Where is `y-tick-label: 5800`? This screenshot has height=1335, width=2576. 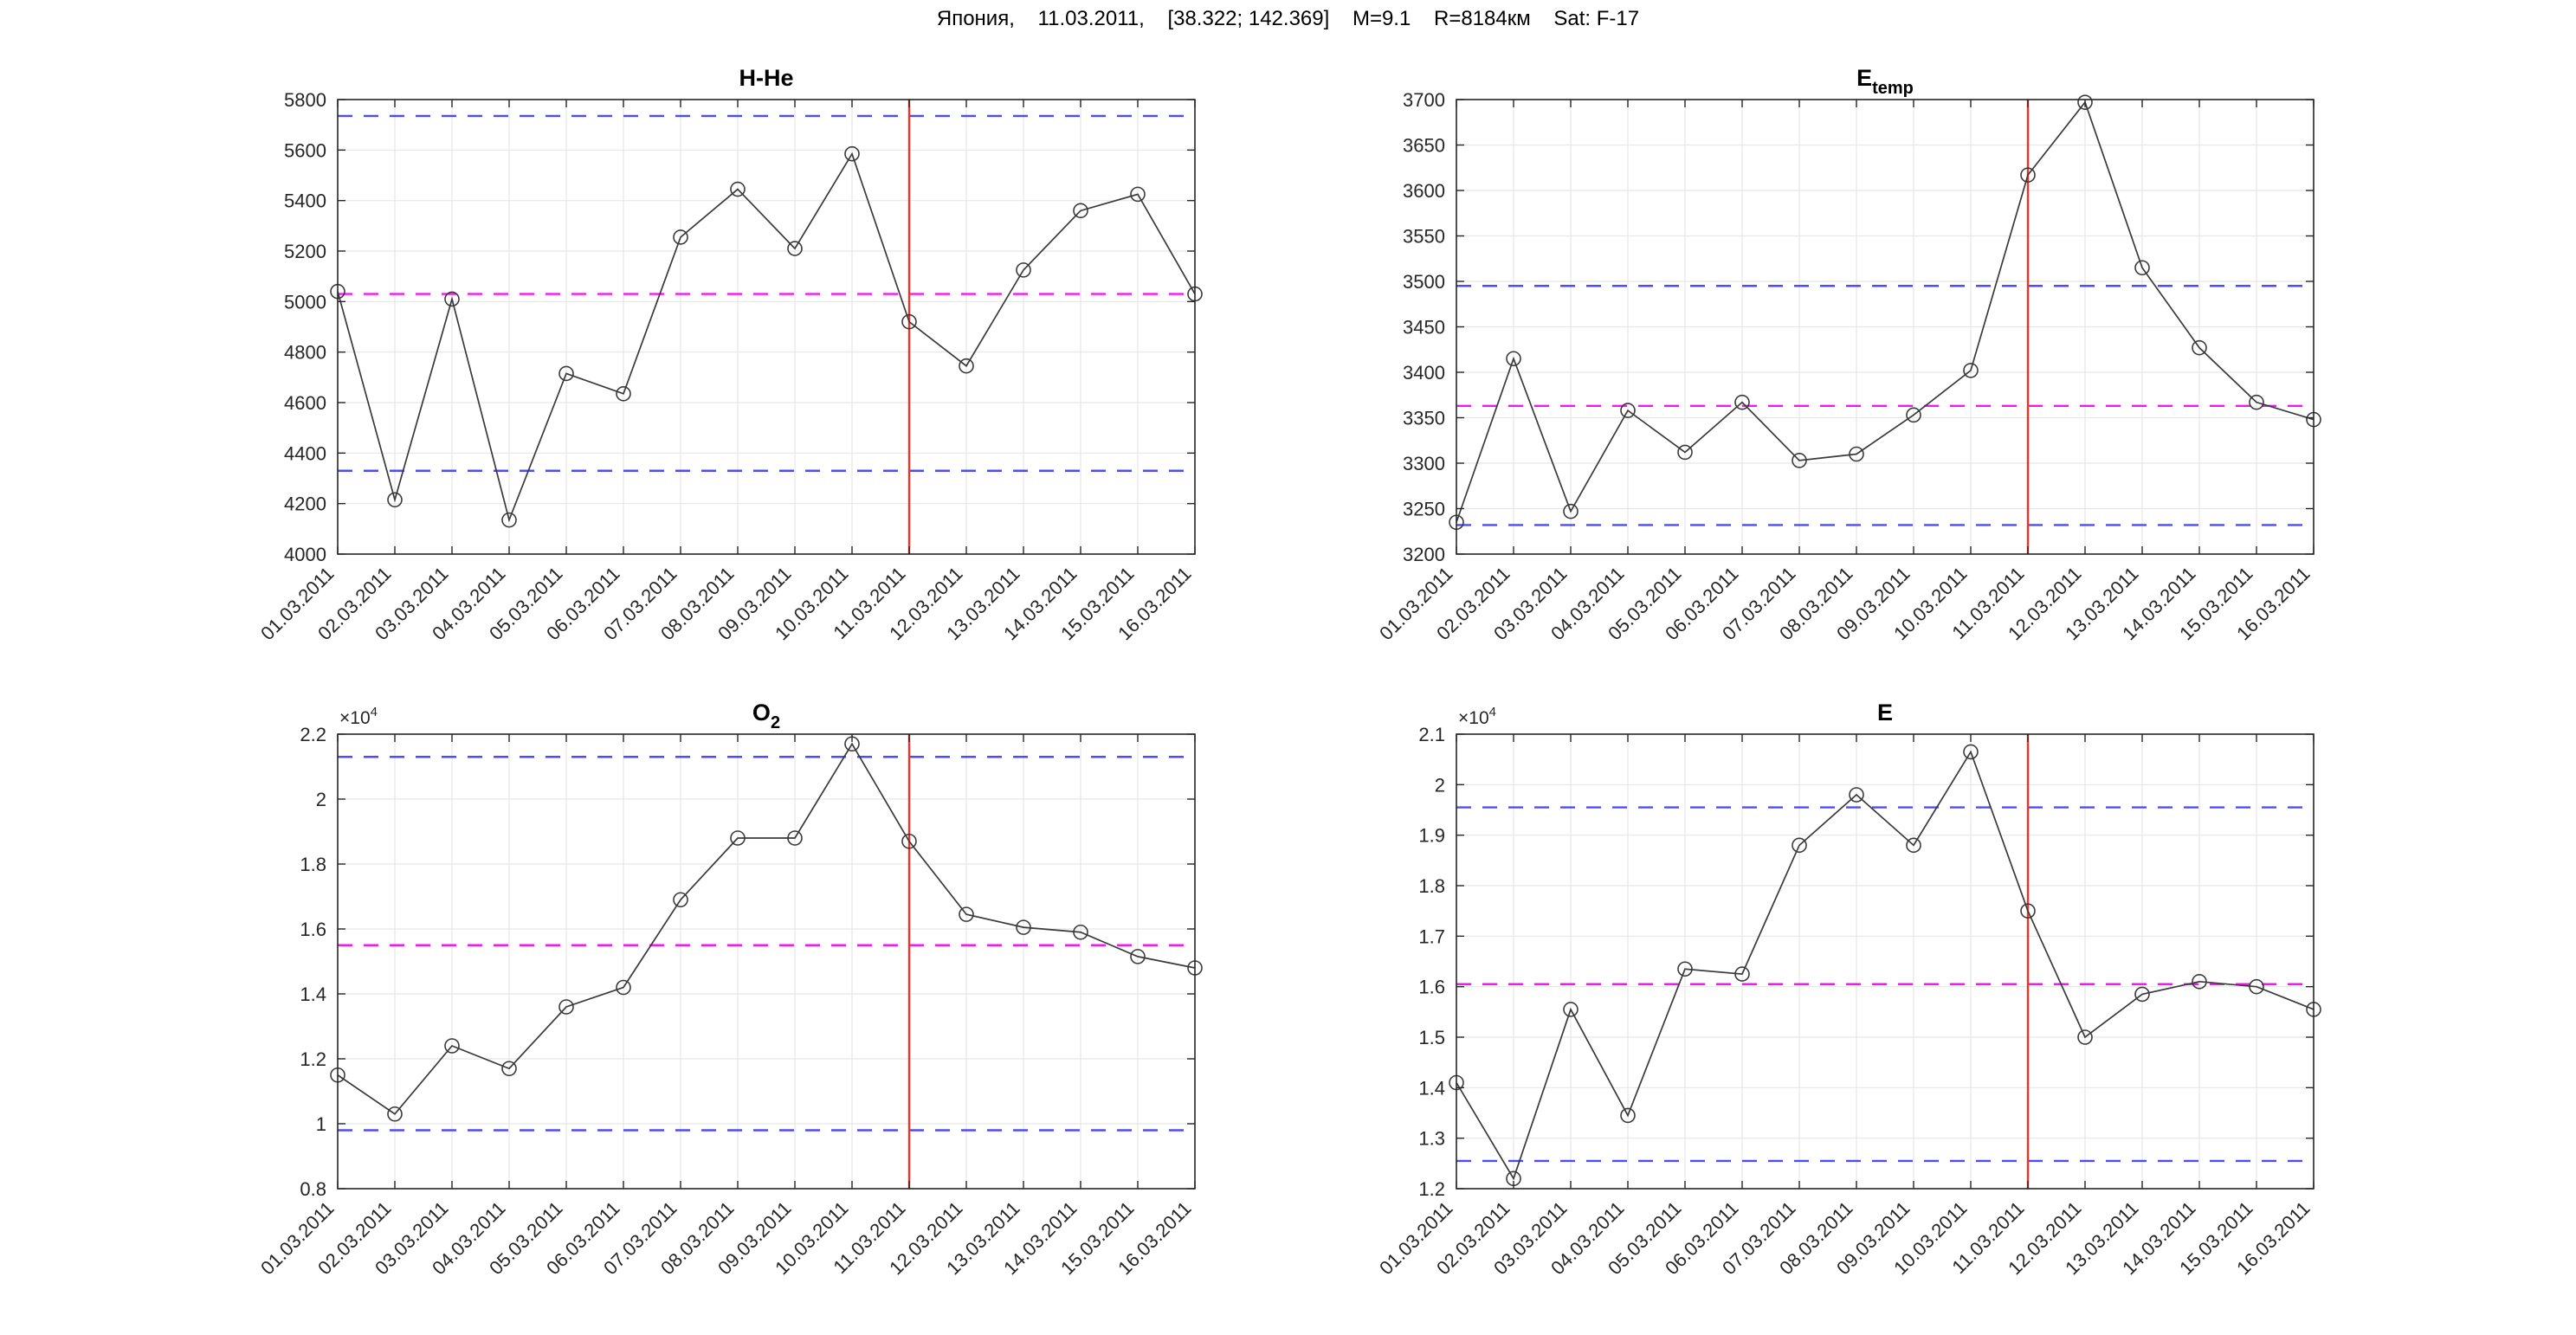 y-tick-label: 5800 is located at coordinates (305, 100).